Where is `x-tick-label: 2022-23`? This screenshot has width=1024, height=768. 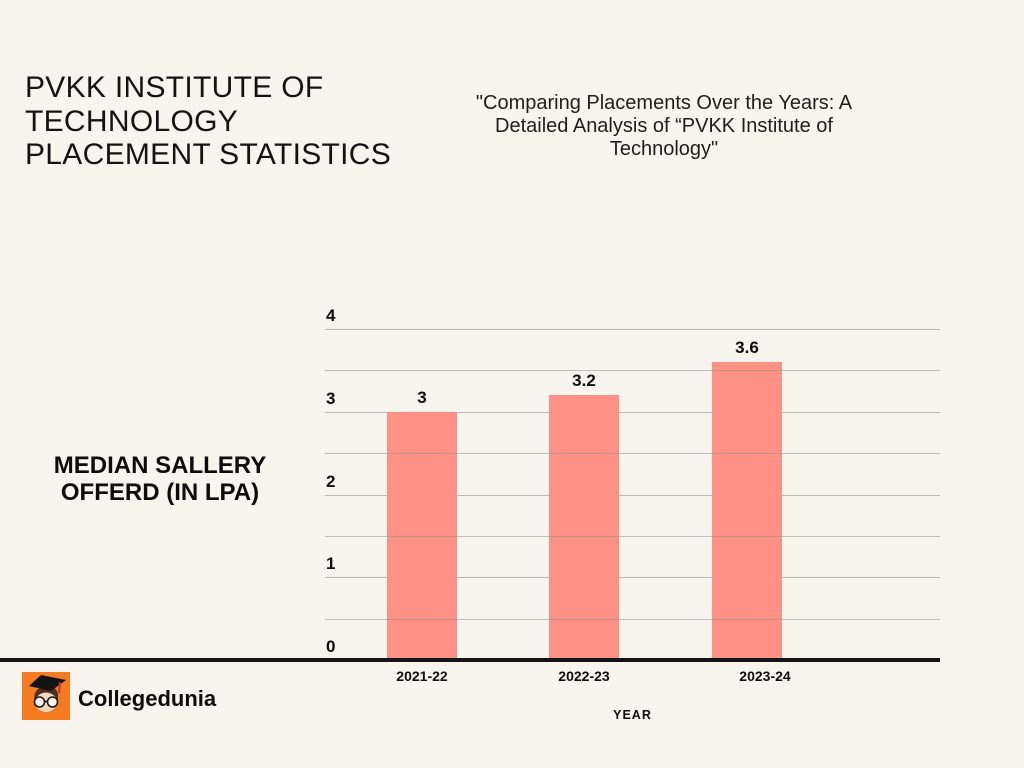
x-tick-label: 2022-23 is located at coordinates (584, 676).